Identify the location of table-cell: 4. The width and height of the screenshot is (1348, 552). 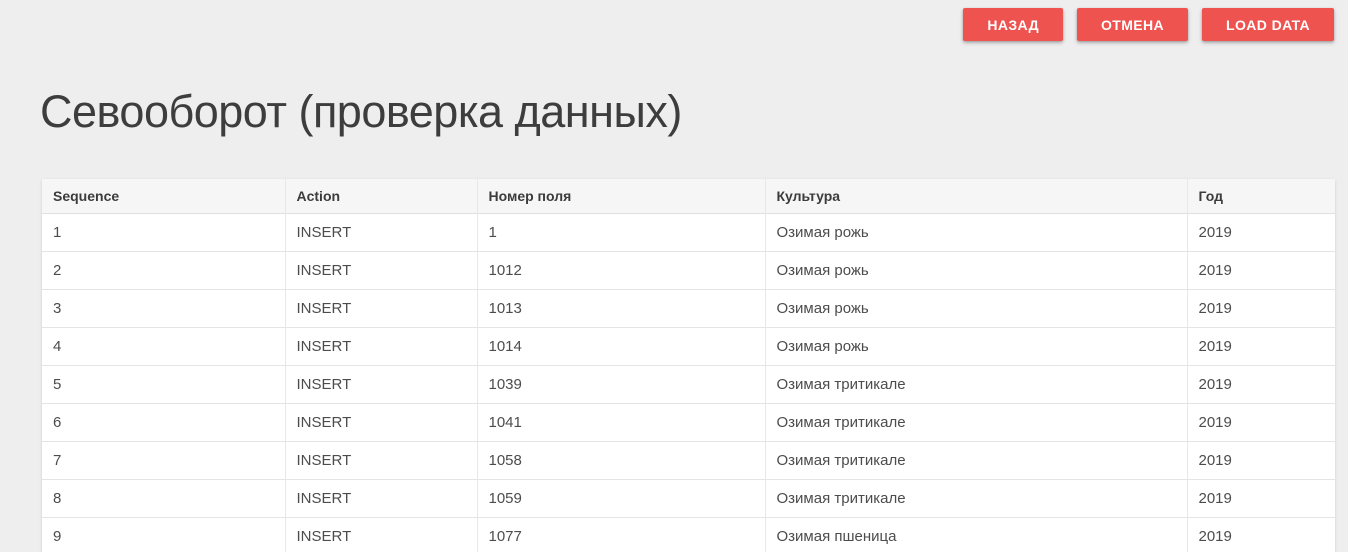
(164, 346).